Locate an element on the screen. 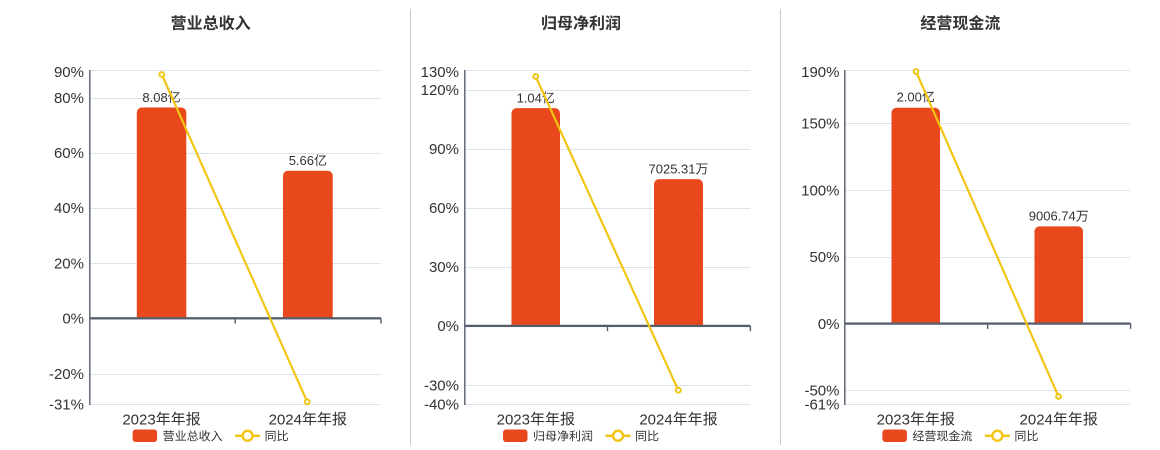 The image size is (1160, 450). svg-text: 20% is located at coordinates (69, 263).